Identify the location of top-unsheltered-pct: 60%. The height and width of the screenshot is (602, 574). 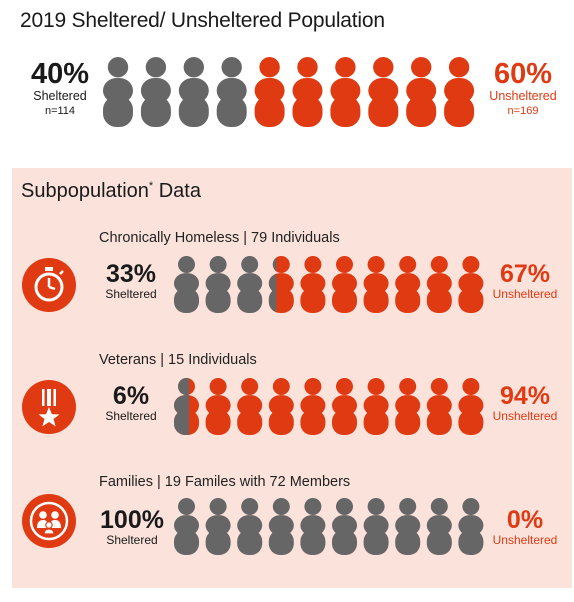
(523, 74).